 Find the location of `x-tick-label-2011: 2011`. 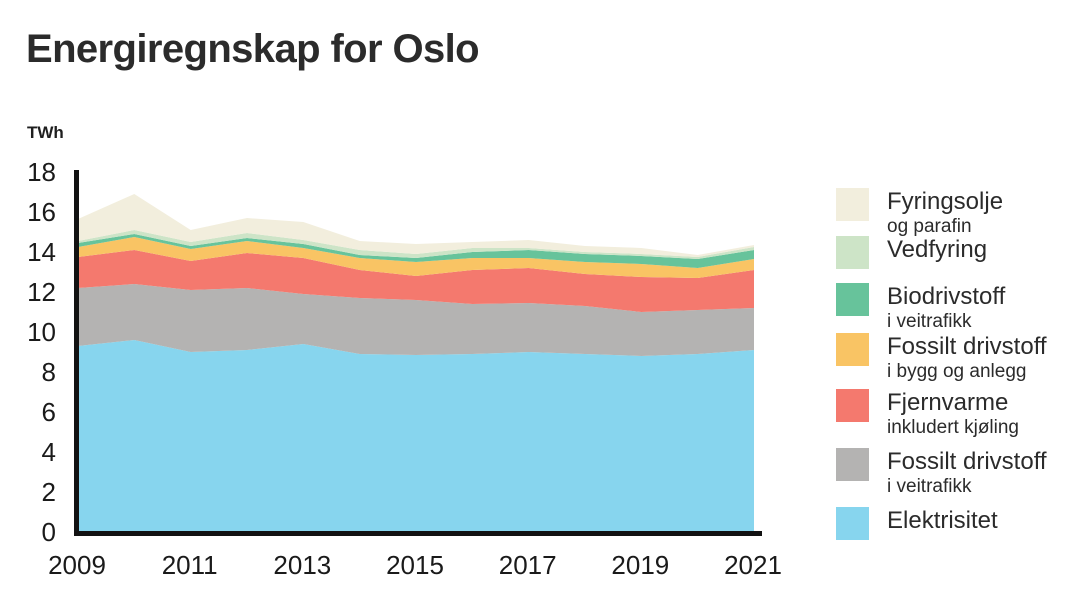

x-tick-label-2011: 2011 is located at coordinates (189, 565).